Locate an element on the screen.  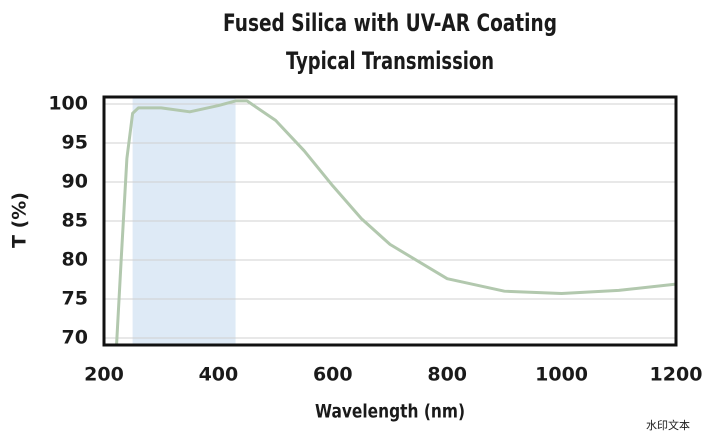
y-tick-label: 80 is located at coordinates (75, 259).